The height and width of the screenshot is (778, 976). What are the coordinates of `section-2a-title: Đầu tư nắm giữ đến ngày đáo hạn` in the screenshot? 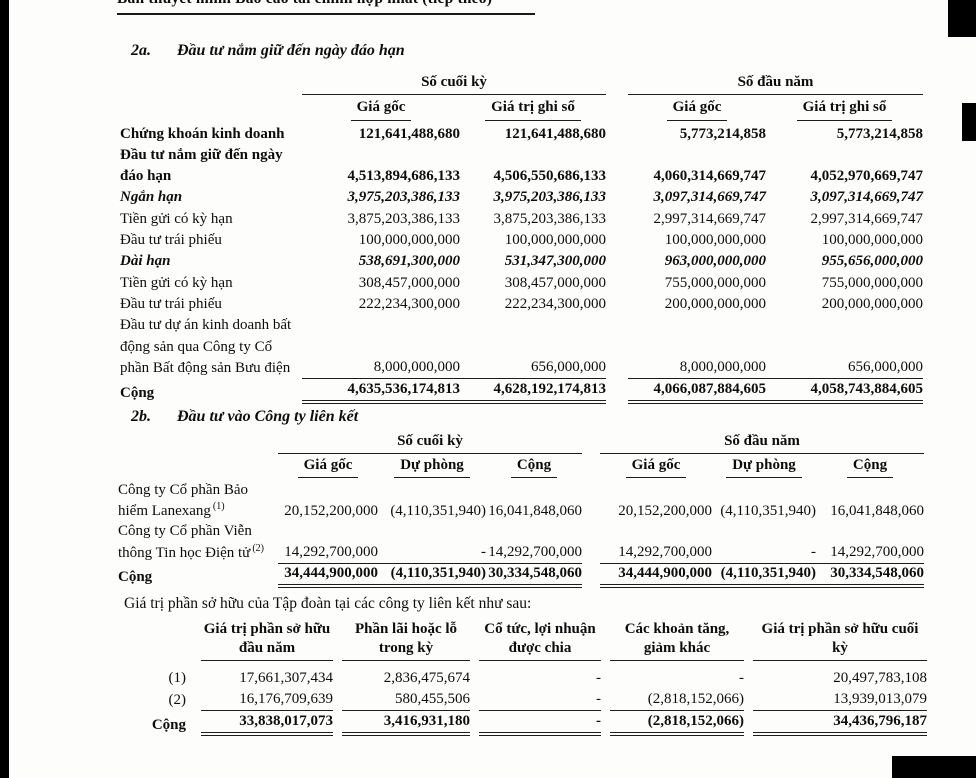 It's located at (291, 50).